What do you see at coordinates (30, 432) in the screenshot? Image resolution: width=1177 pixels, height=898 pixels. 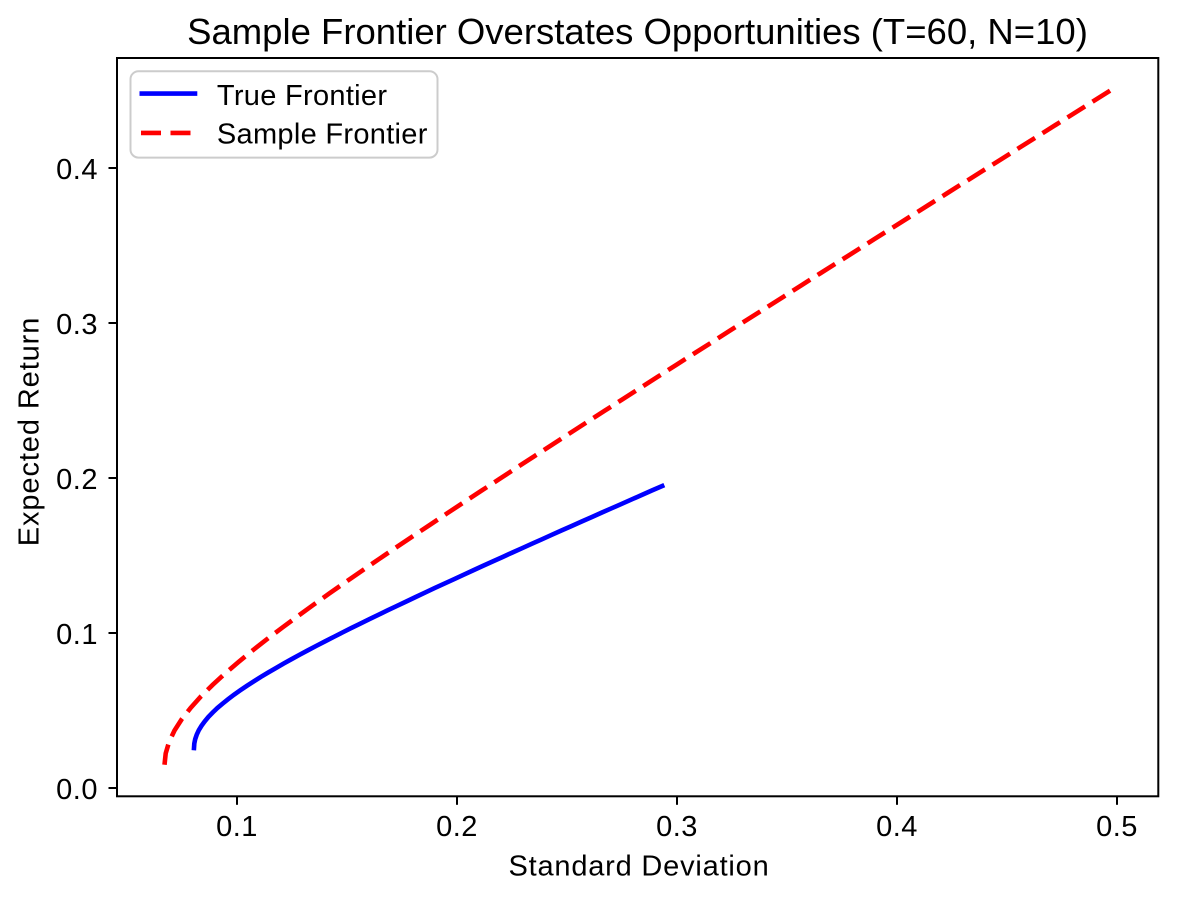 I see `svg-text: Expected Return` at bounding box center [30, 432].